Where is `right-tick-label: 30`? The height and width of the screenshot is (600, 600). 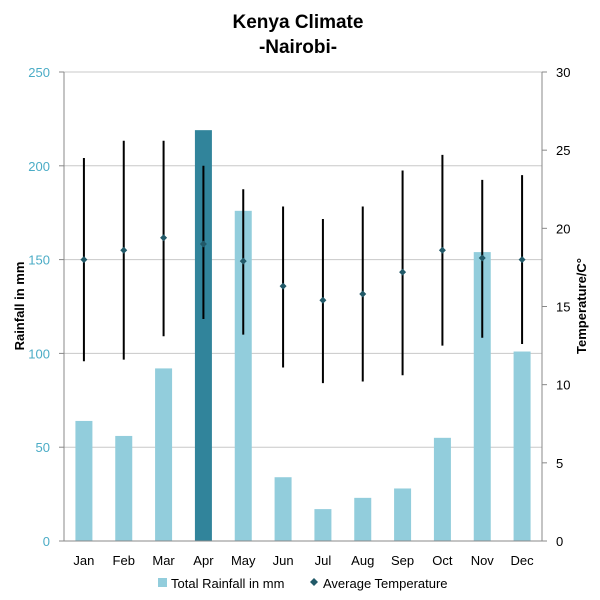 right-tick-label: 30 is located at coordinates (563, 72).